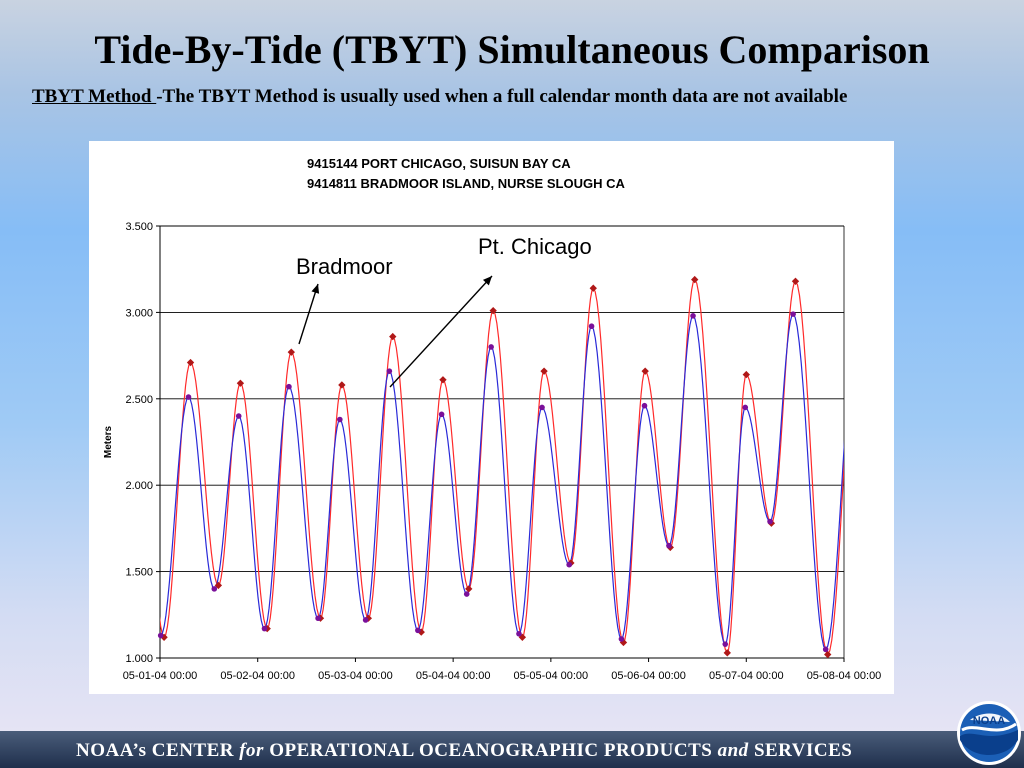 This screenshot has height=768, width=1024. Describe the element at coordinates (308, 314) in the screenshot. I see `annotation-arrow-bradmoor` at that location.